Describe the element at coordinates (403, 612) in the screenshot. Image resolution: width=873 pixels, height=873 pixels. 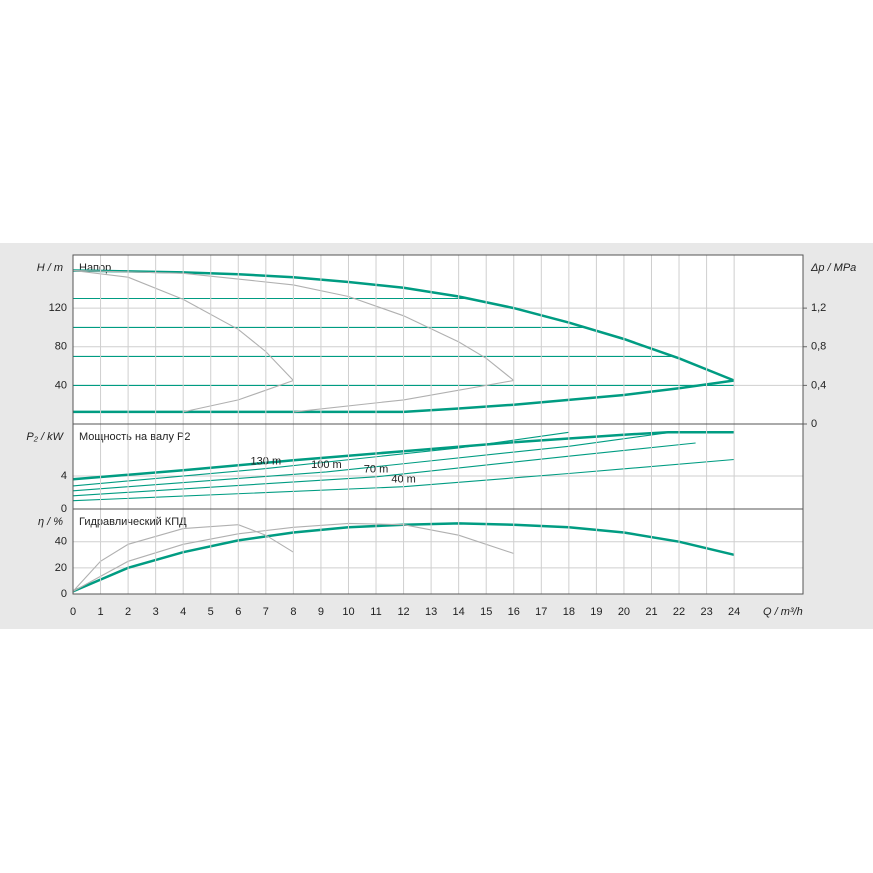
I see `x-tick-label: 12` at that location.